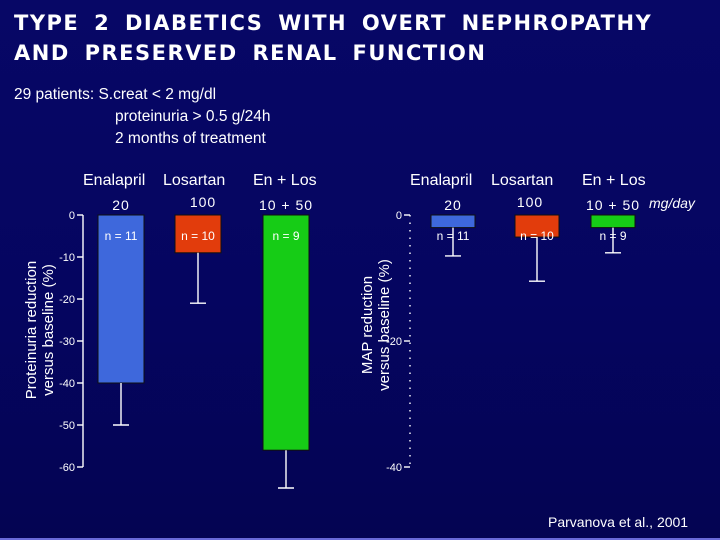 The height and width of the screenshot is (540, 720). Describe the element at coordinates (121, 236) in the screenshot. I see `proteinuria-n-label: n = 11` at that location.